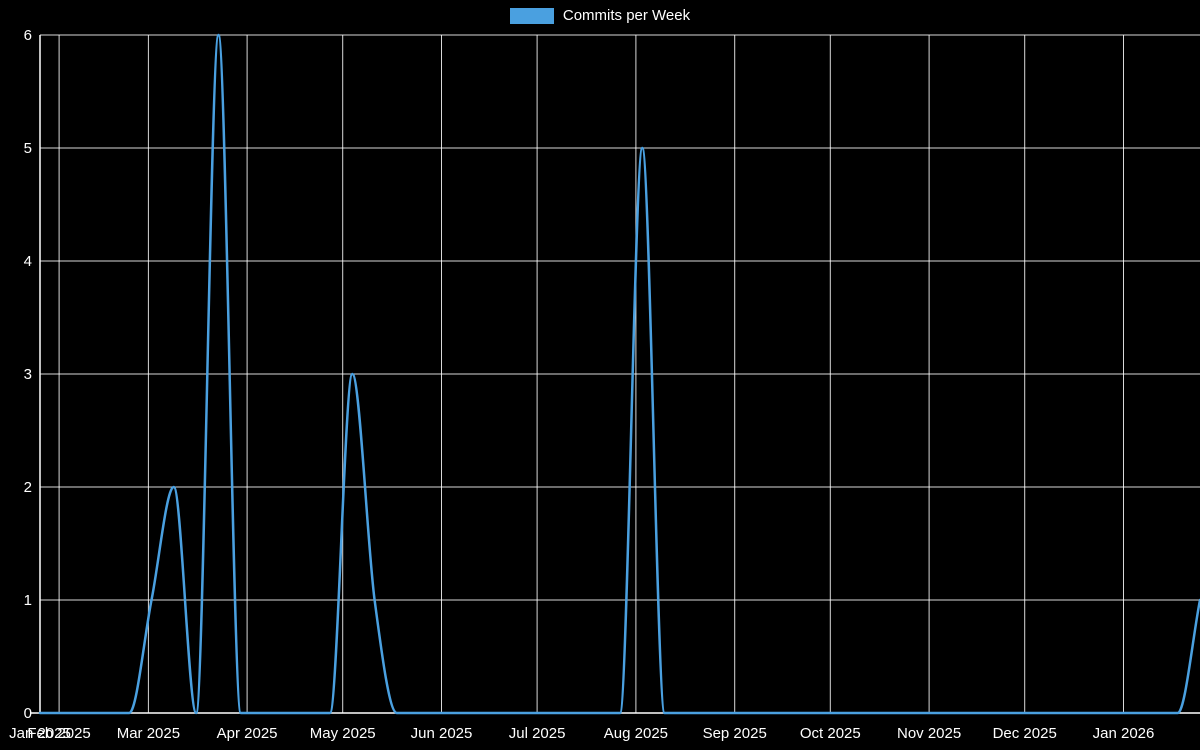 Image resolution: width=1200 pixels, height=750 pixels. Describe the element at coordinates (28, 35) in the screenshot. I see `y-axis-tick-label: 6` at that location.